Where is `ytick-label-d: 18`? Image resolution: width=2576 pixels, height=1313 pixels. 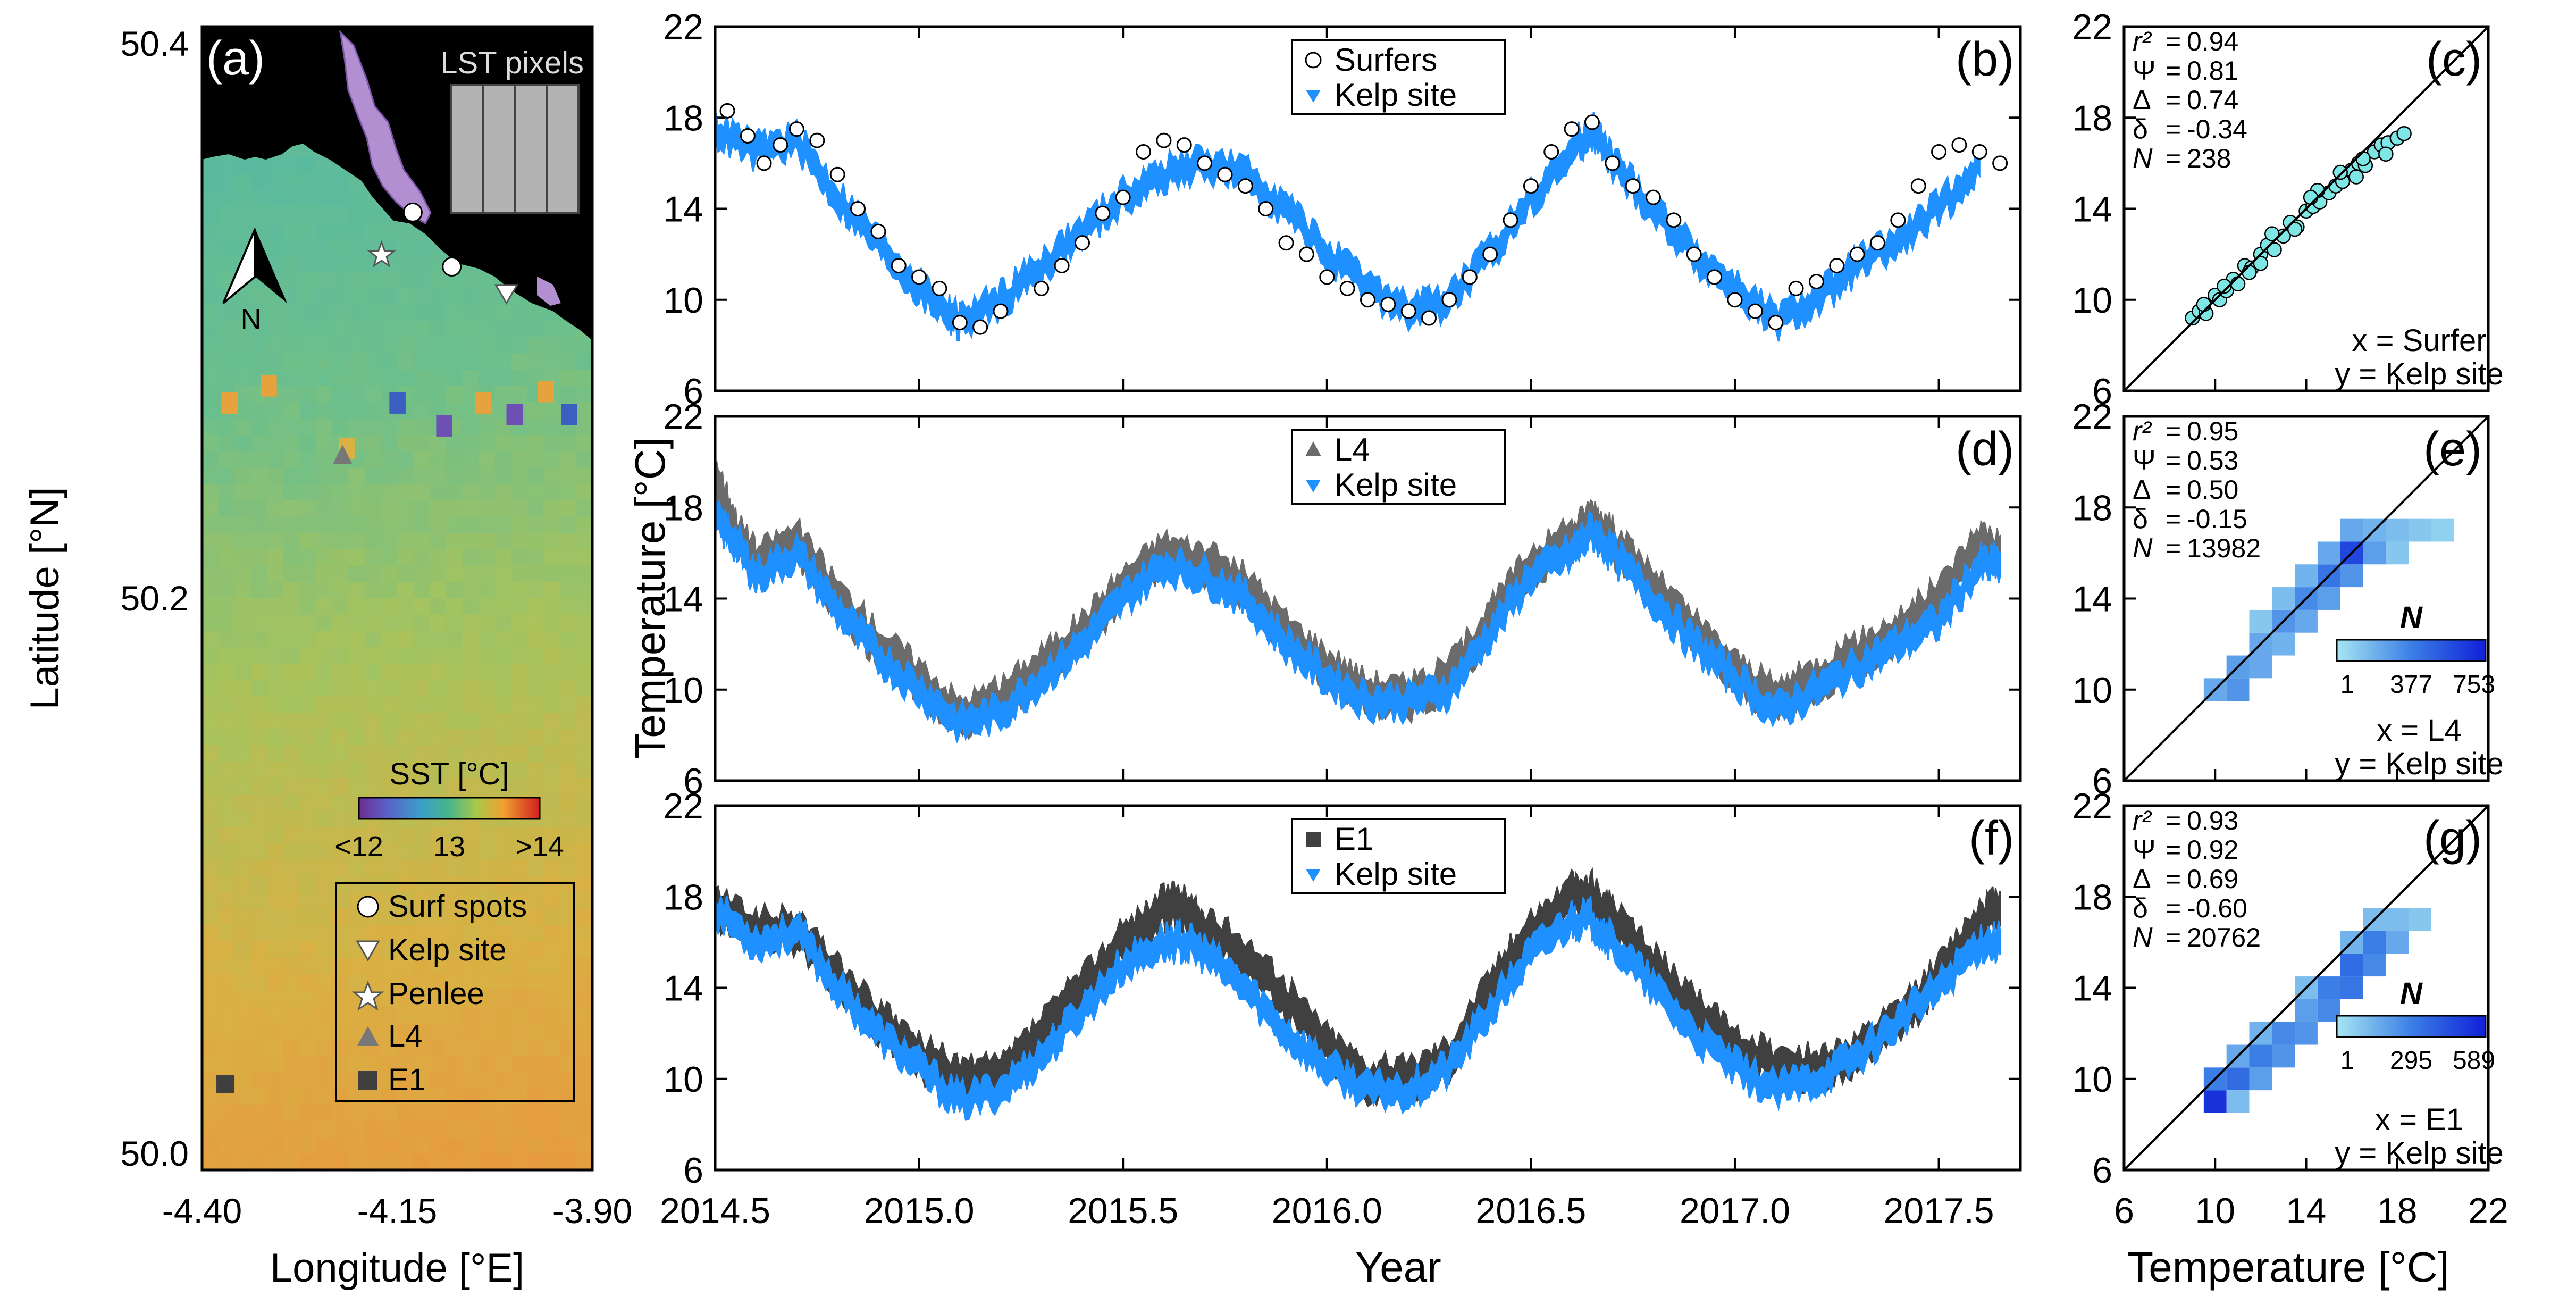 ytick-label-d: 18 is located at coordinates (683, 508).